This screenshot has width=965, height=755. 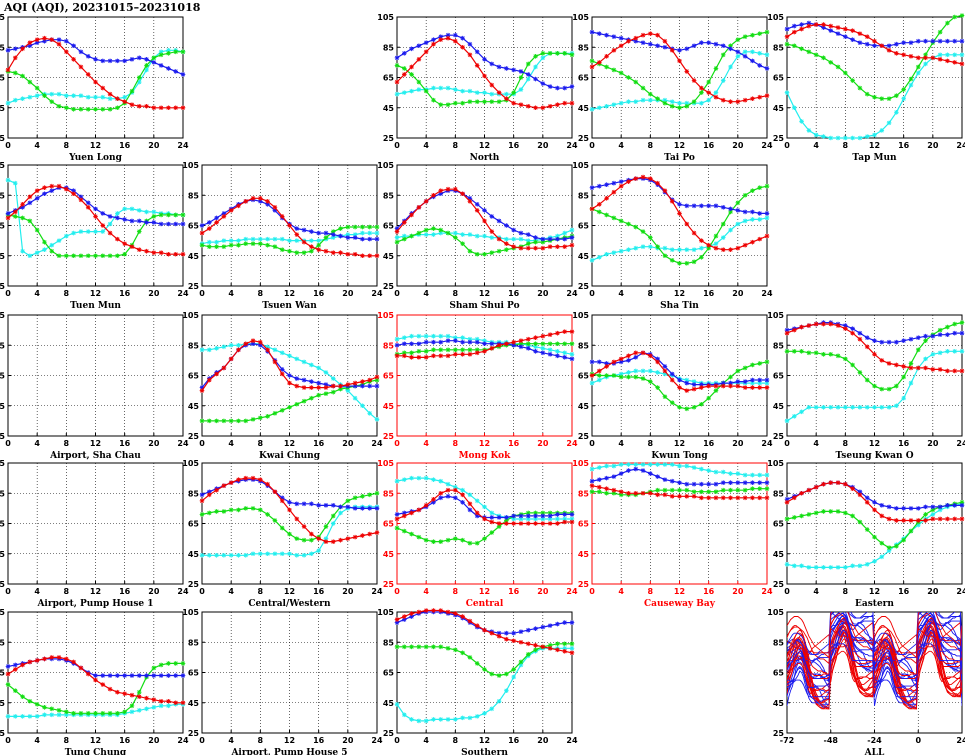 What do you see at coordinates (584, 345) in the screenshot?
I see `y-tick-label: 85` at bounding box center [584, 345].